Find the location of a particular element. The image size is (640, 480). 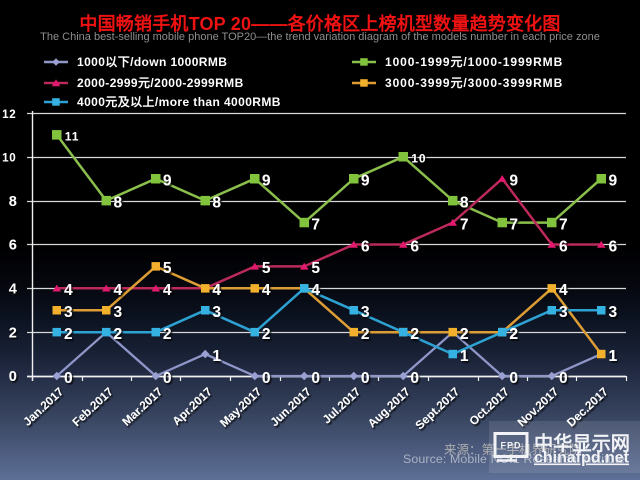

svg-text: chinafpd.net is located at coordinates (582, 458).